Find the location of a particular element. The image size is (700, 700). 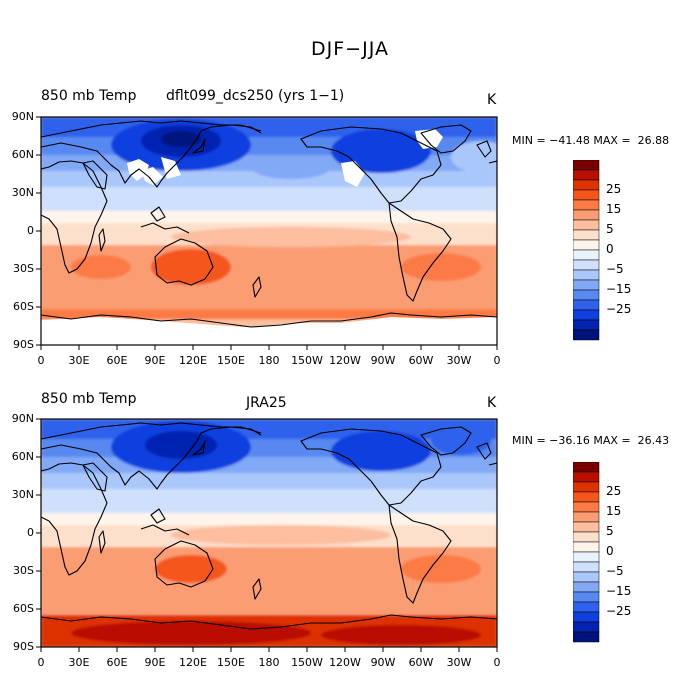

panel1-color-legend is located at coordinates (586, 250).